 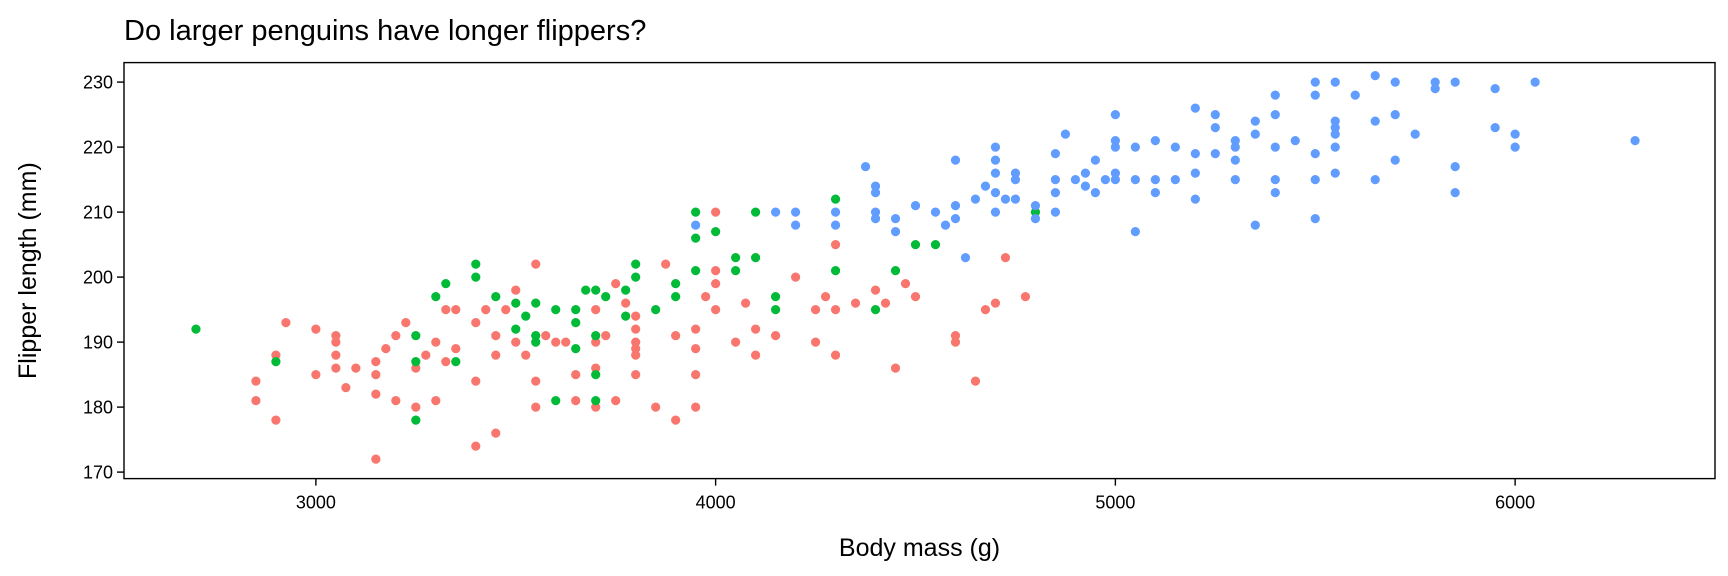 I want to click on x-tick-label: 5000, so click(x=1115, y=503).